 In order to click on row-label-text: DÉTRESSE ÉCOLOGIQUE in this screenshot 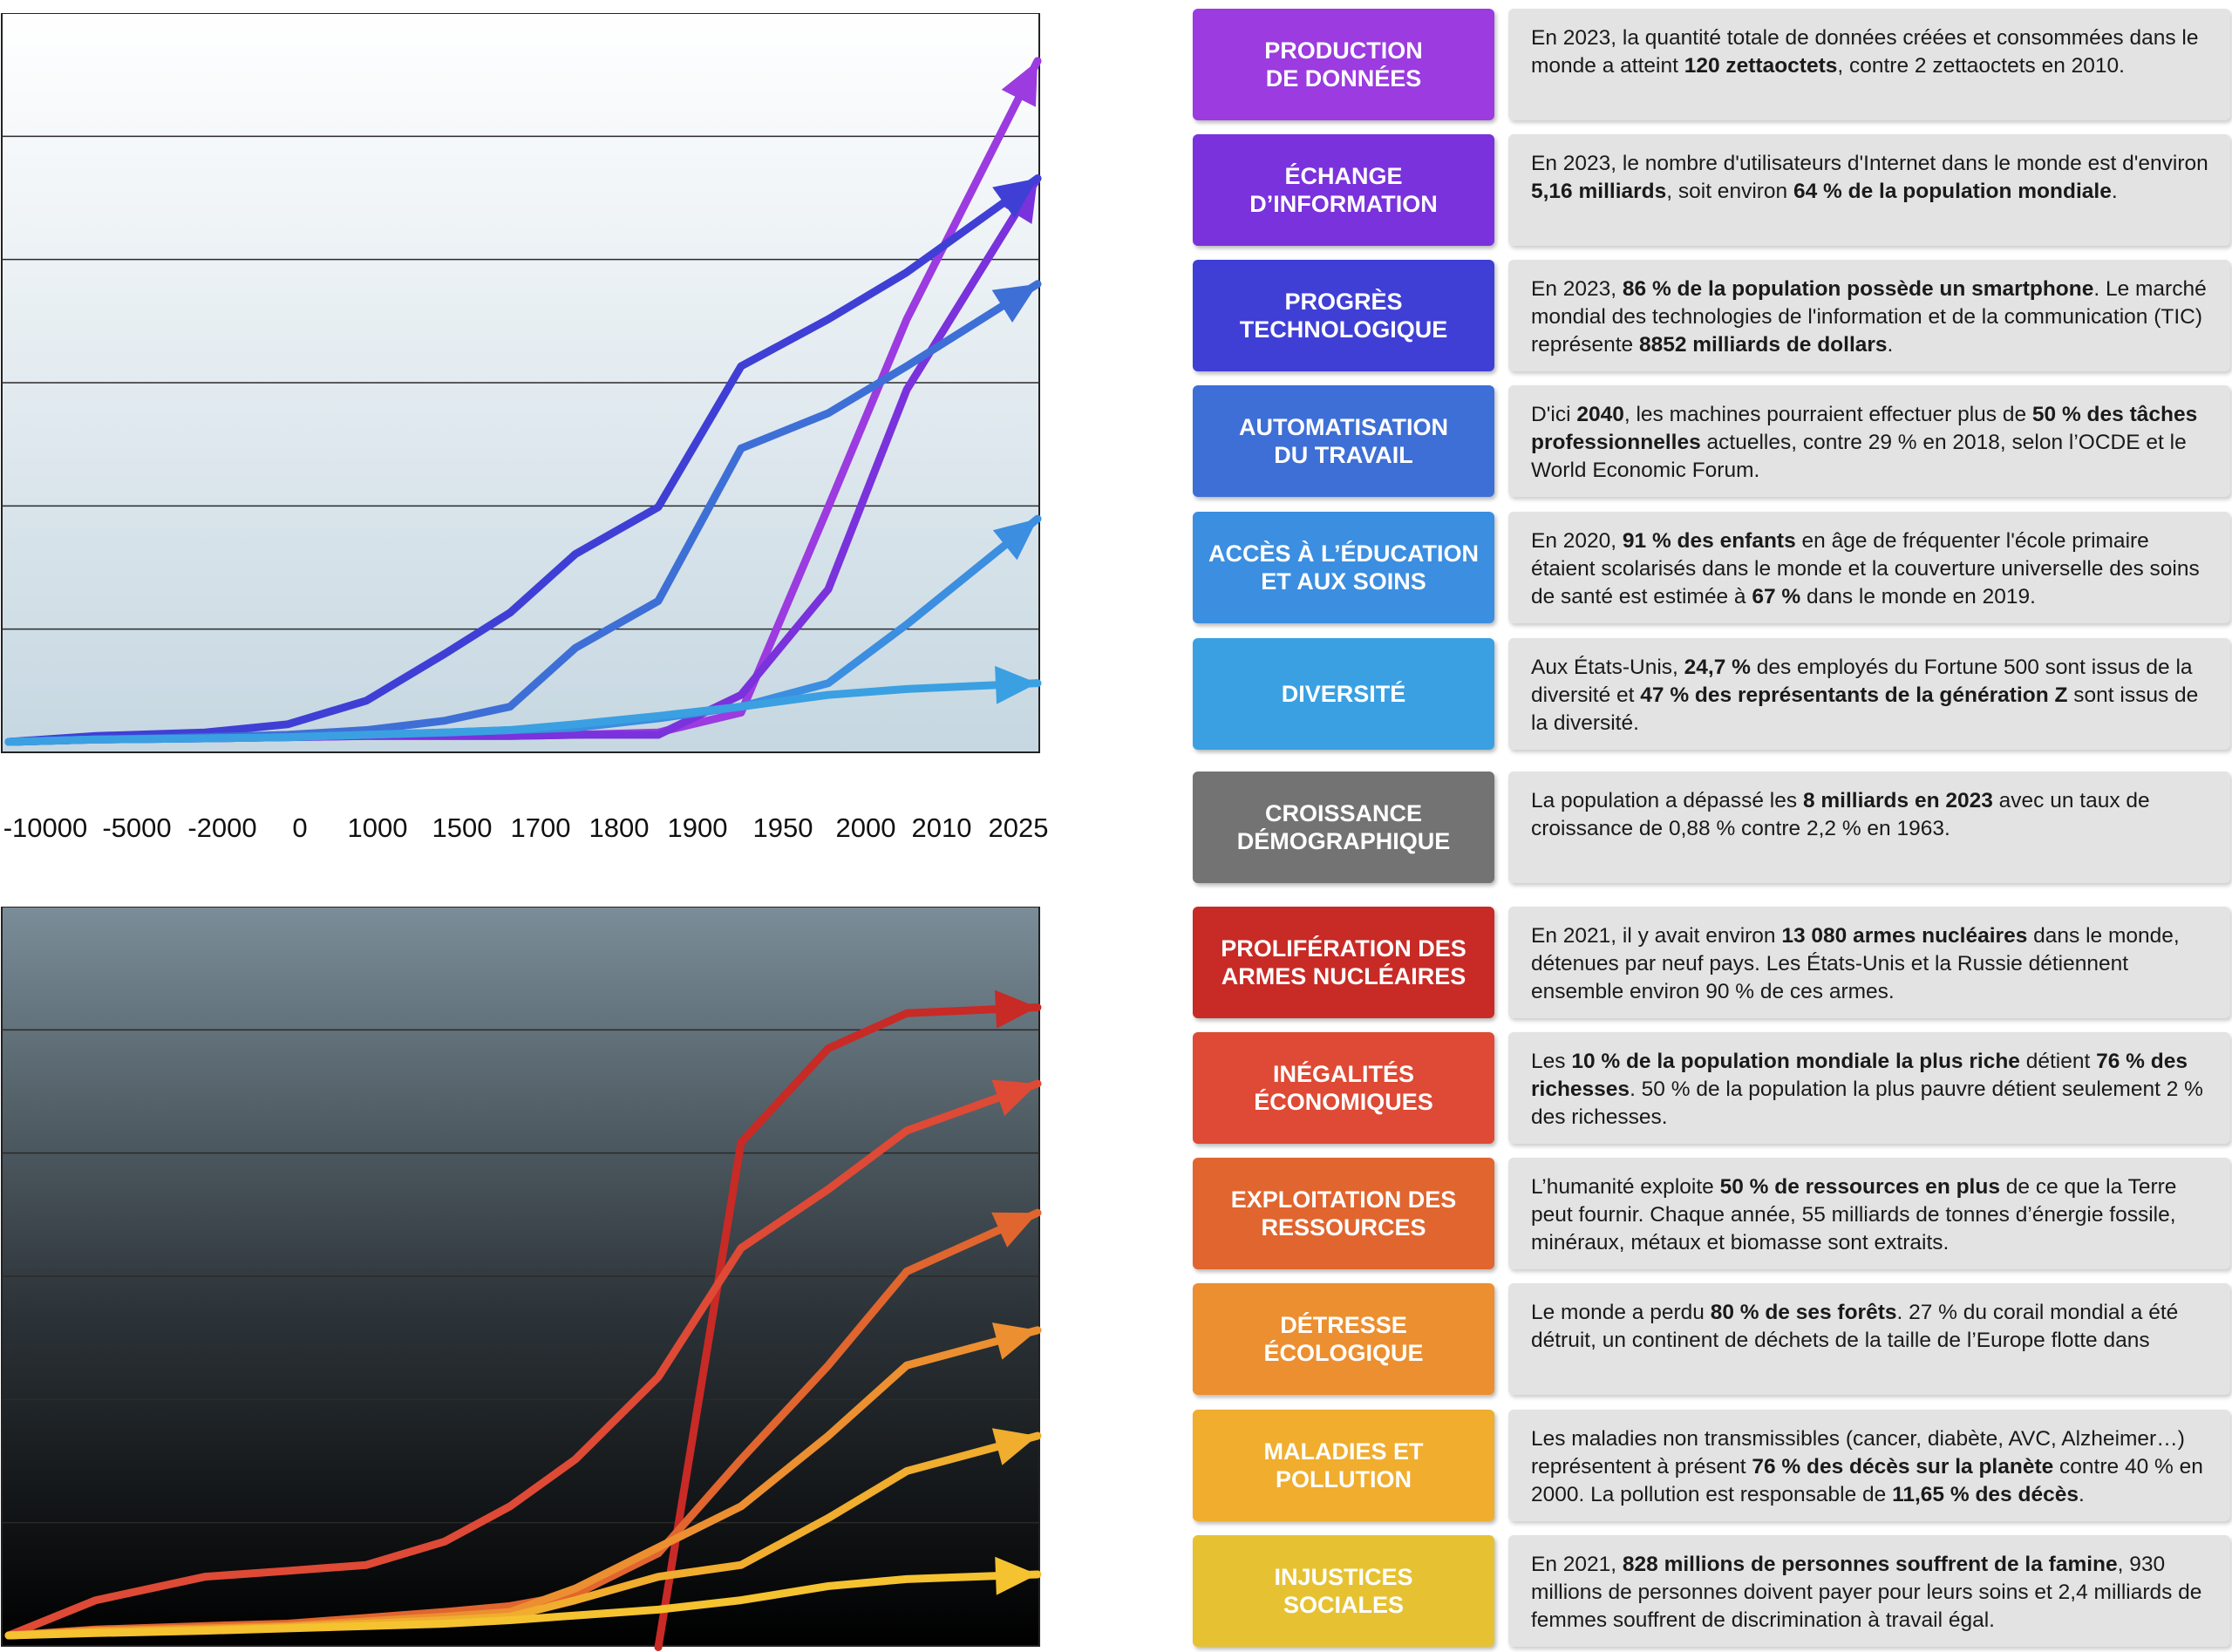, I will do `click(1343, 1339)`.